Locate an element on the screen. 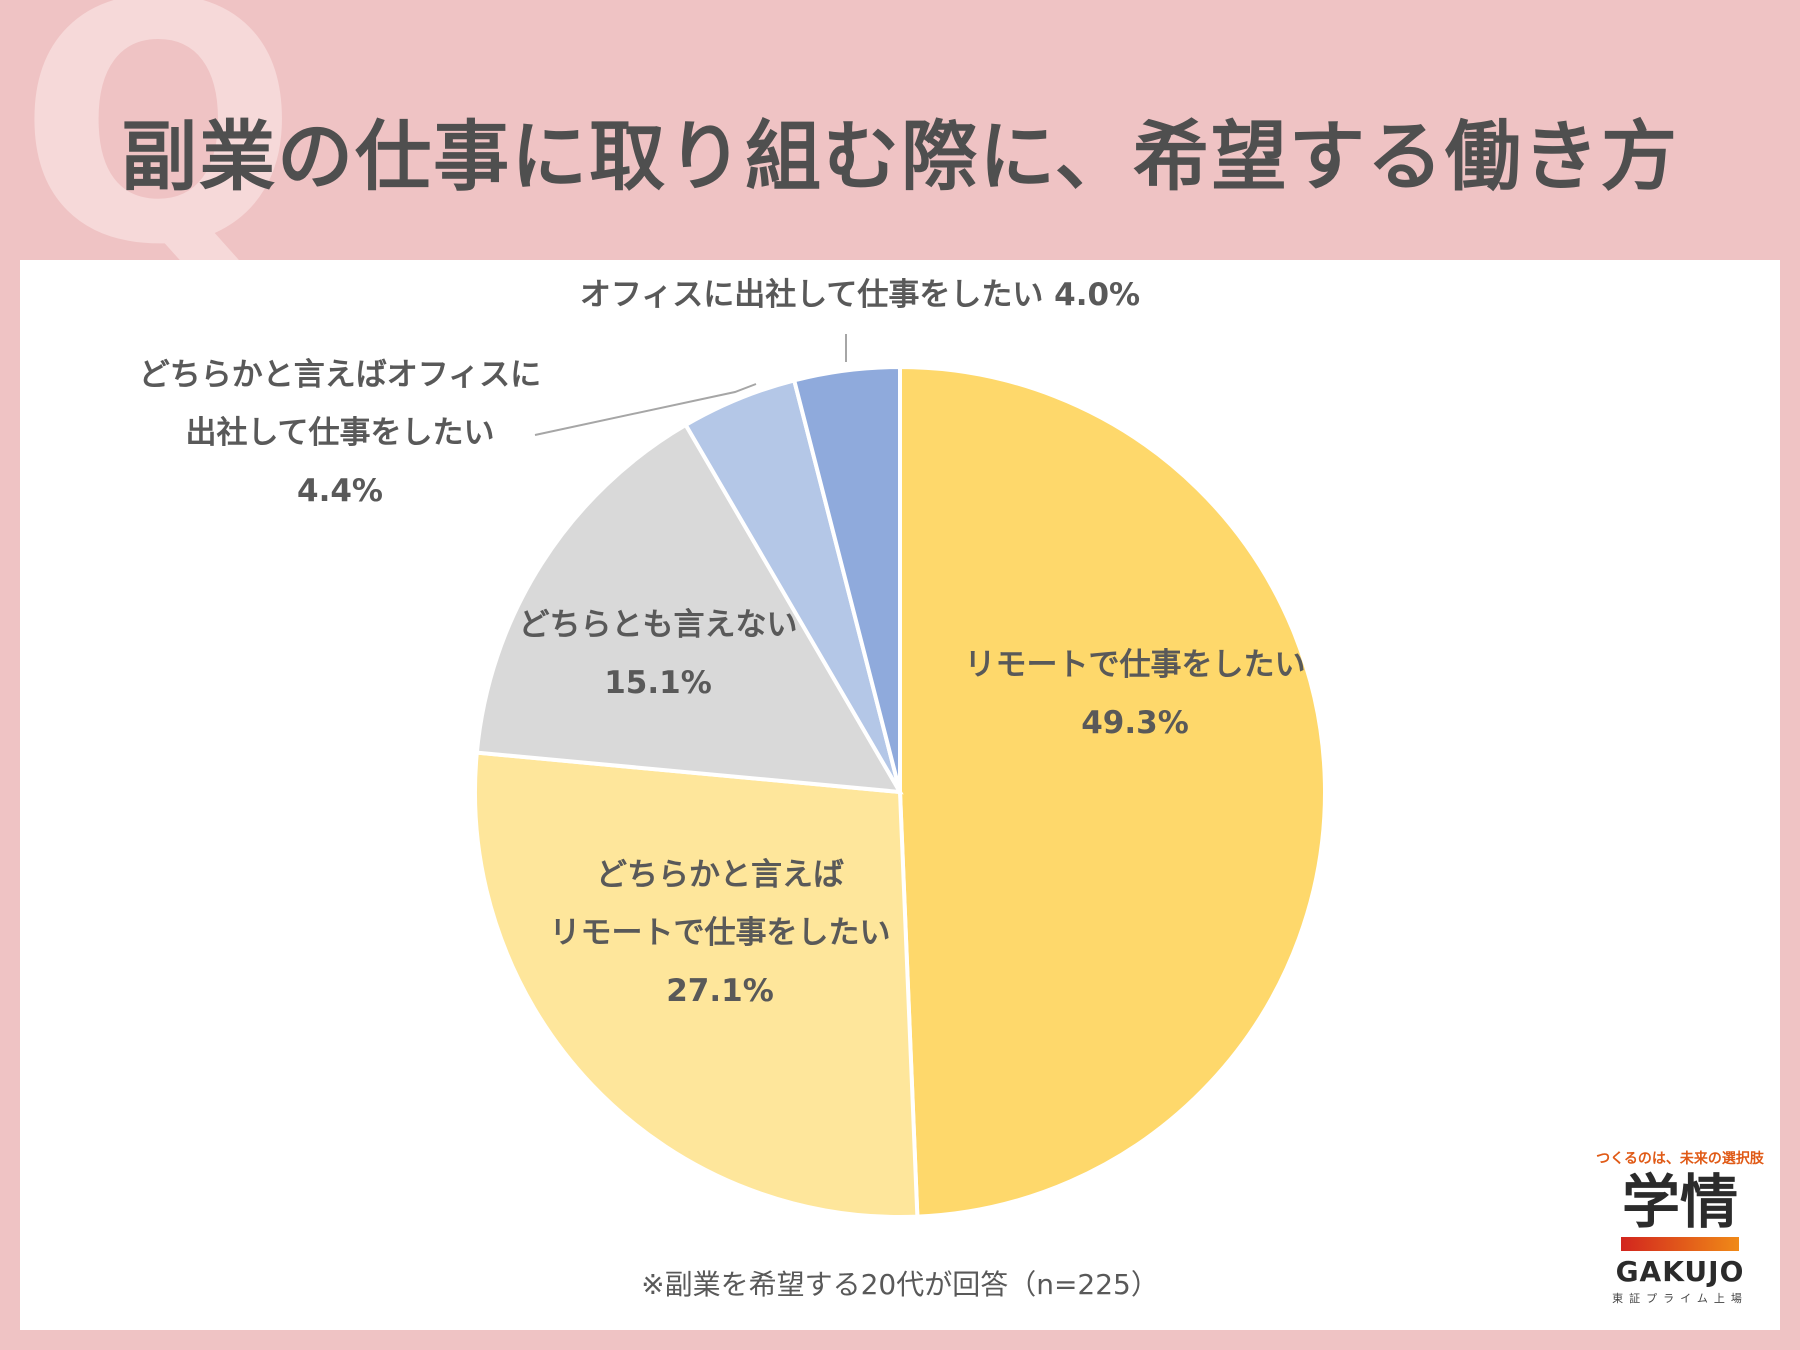 Image resolution: width=1800 pixels, height=1350 pixels. slice-label-1-line-1: リモートで仕事をしたい is located at coordinates (1135, 665).